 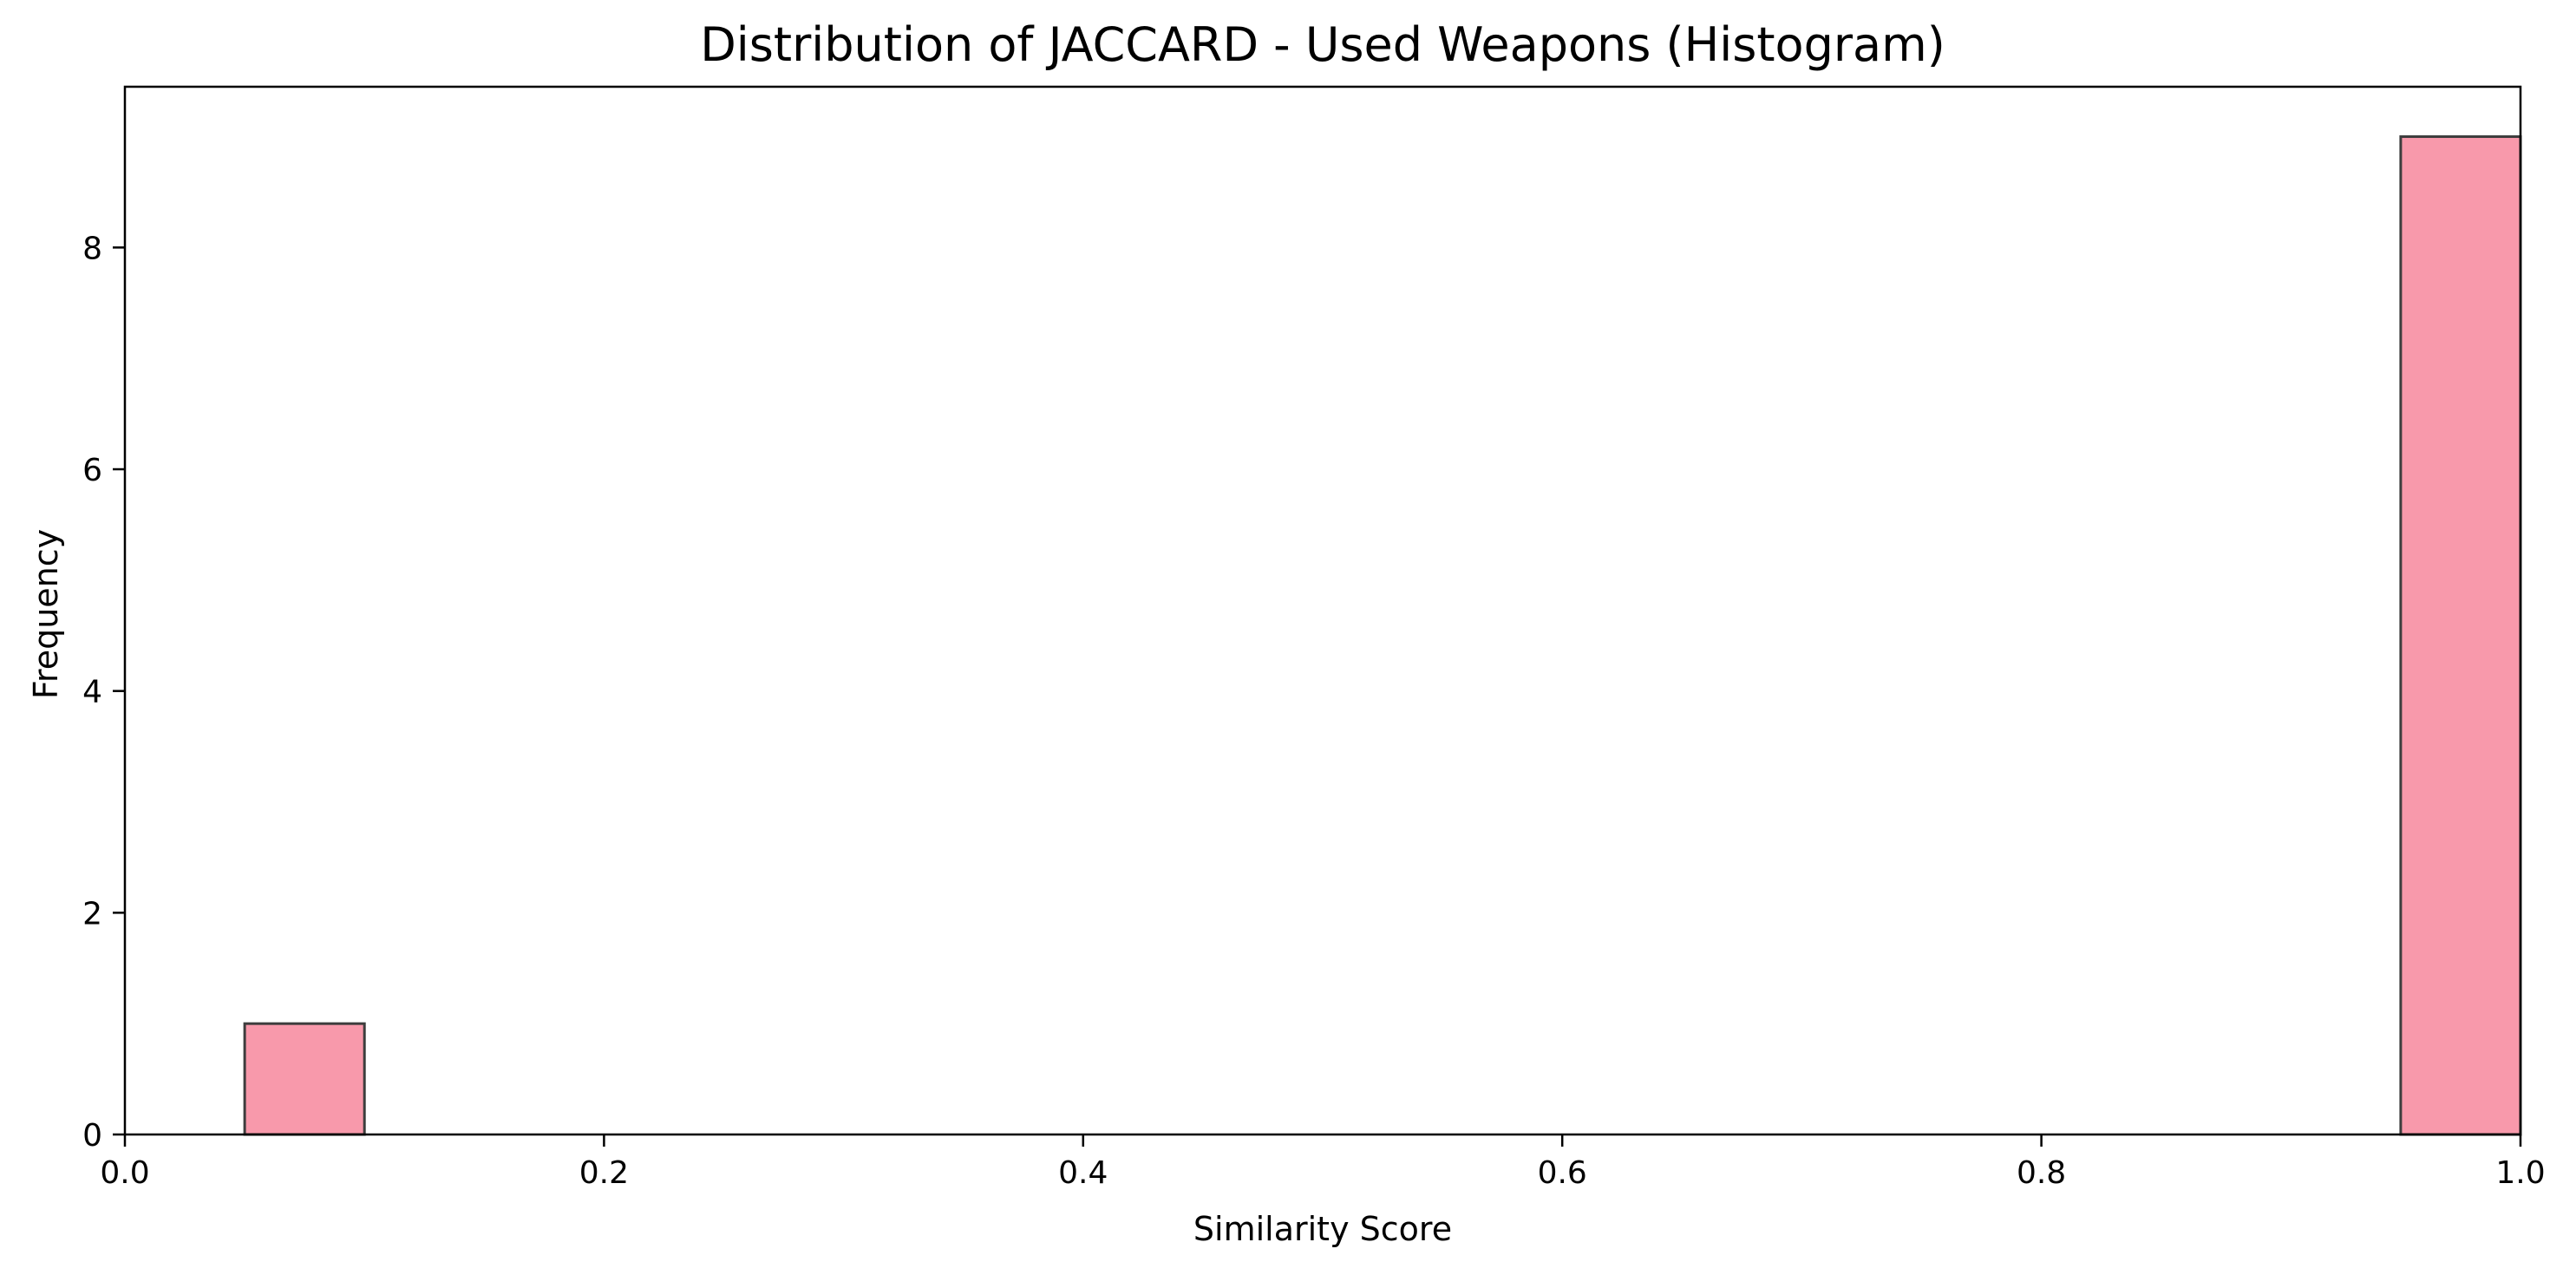 What do you see at coordinates (46, 614) in the screenshot?
I see `y-axis-label: Frequency` at bounding box center [46, 614].